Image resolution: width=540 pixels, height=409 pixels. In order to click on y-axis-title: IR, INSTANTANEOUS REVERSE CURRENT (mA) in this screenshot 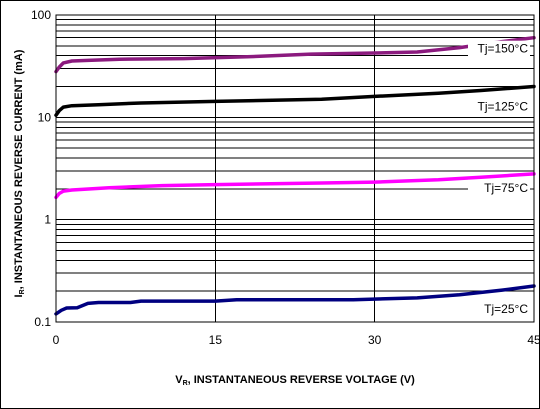, I will do `click(19, 173)`.